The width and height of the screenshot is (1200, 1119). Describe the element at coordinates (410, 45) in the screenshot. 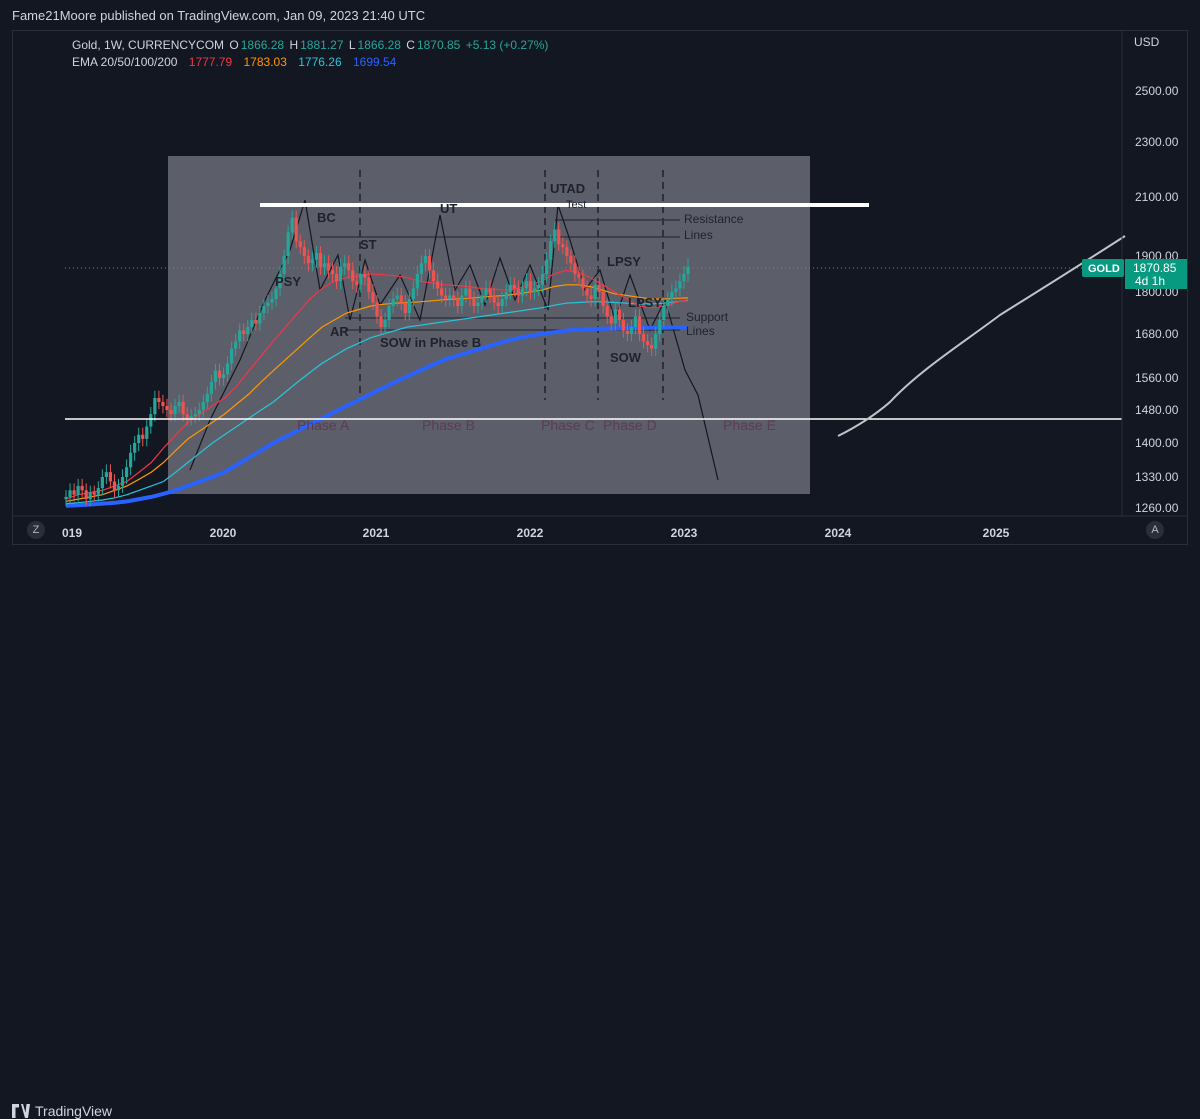

I see `legend-c-label: C` at that location.